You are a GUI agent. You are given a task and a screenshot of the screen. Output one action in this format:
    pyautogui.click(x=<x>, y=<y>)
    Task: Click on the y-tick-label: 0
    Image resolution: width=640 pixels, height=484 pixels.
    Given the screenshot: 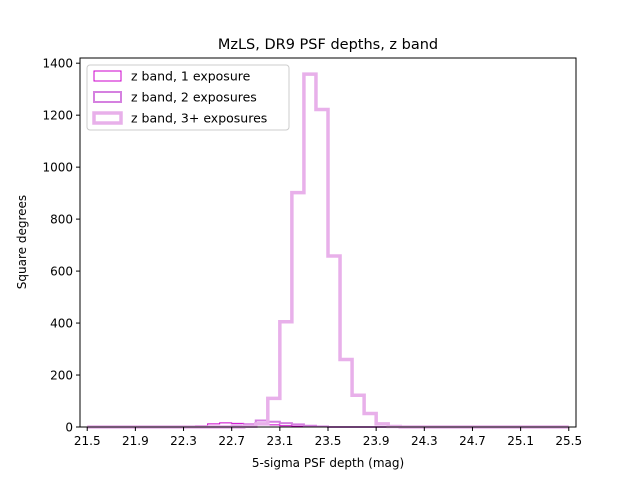 What is the action you would take?
    pyautogui.click(x=69, y=428)
    